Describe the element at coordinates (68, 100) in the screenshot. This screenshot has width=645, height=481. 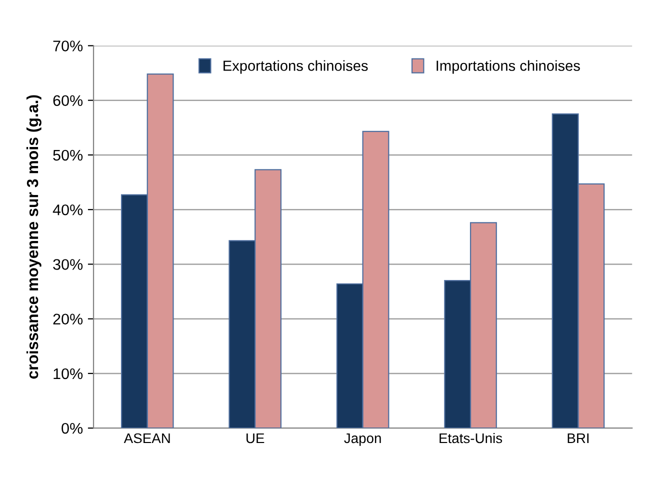
I see `y-tick-label: 60%` at that location.